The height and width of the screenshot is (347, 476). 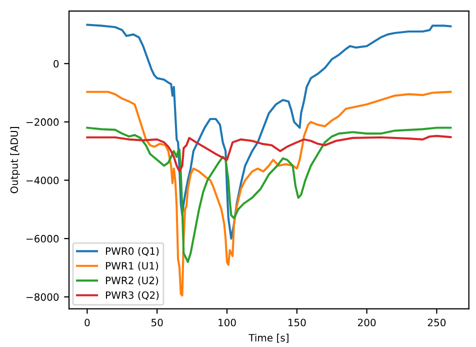 What do you see at coordinates (268, 338) in the screenshot?
I see `x-axis-title: Time [s]` at bounding box center [268, 338].